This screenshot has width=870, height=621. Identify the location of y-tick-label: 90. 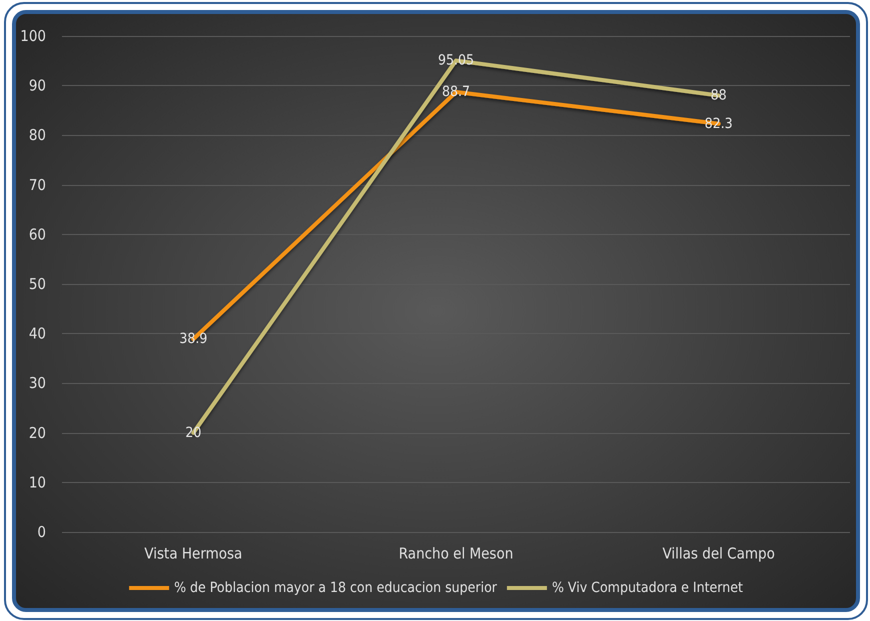
(37, 85).